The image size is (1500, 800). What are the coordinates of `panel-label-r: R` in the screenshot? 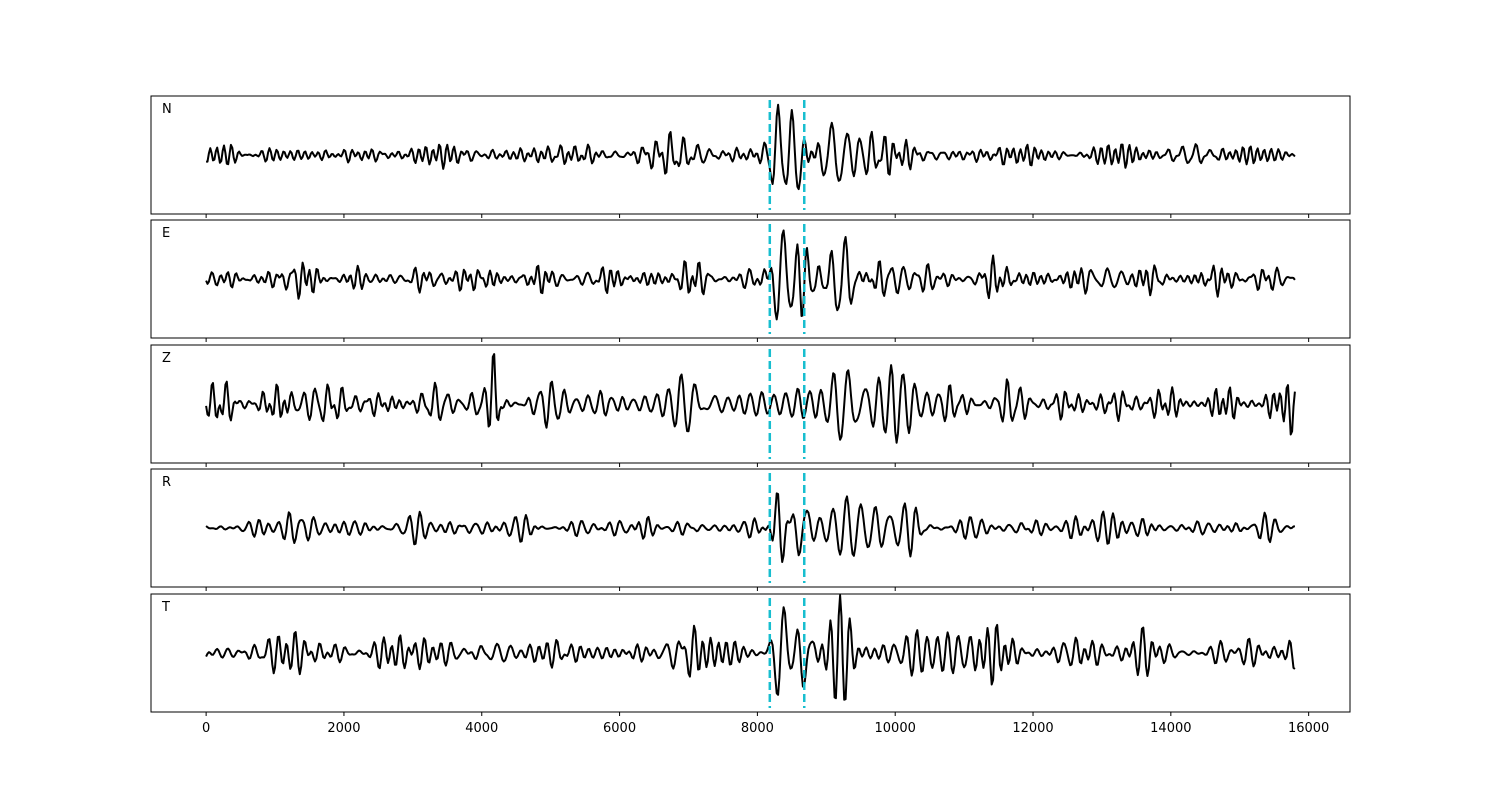 It's located at (166, 482).